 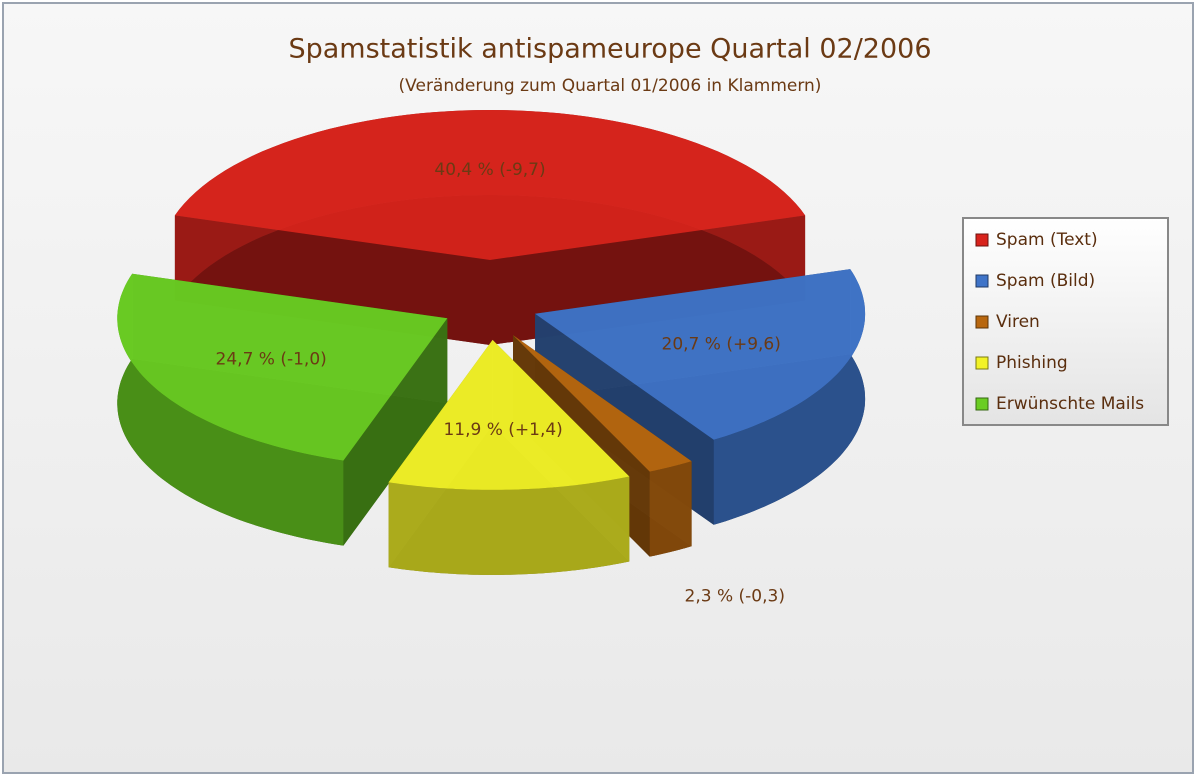 I want to click on legend-label: Spam (Text), so click(x=1047, y=240).